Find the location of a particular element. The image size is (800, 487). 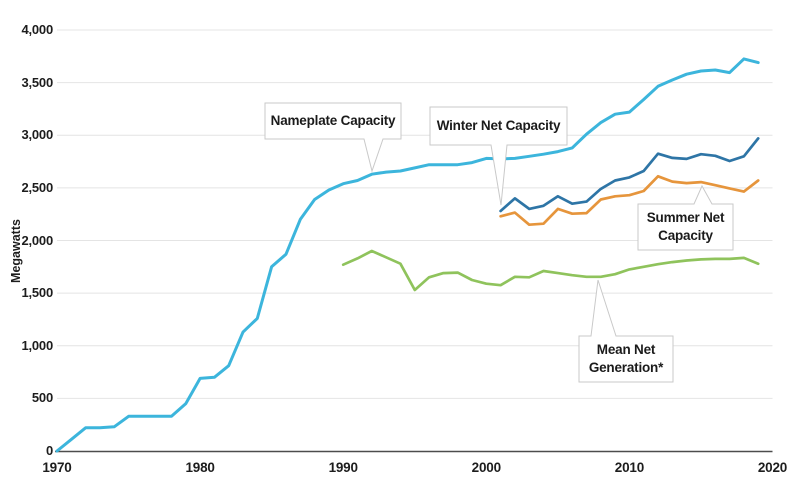

mean-net-generation-line is located at coordinates (550, 270).